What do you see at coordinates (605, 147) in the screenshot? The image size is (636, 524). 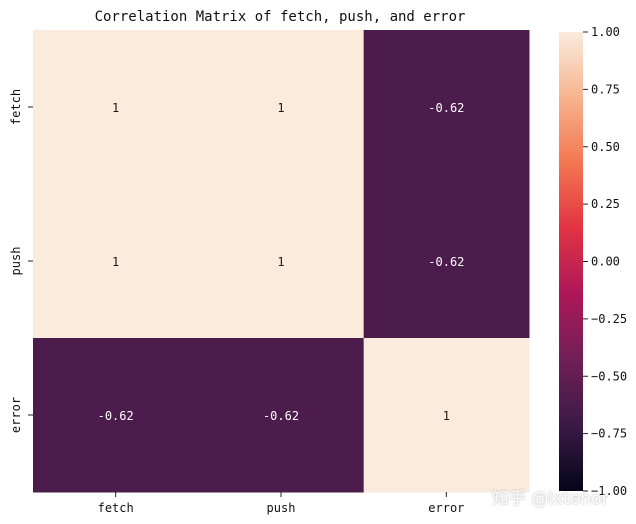 I see `colorbar-tick-label: 0.50` at bounding box center [605, 147].